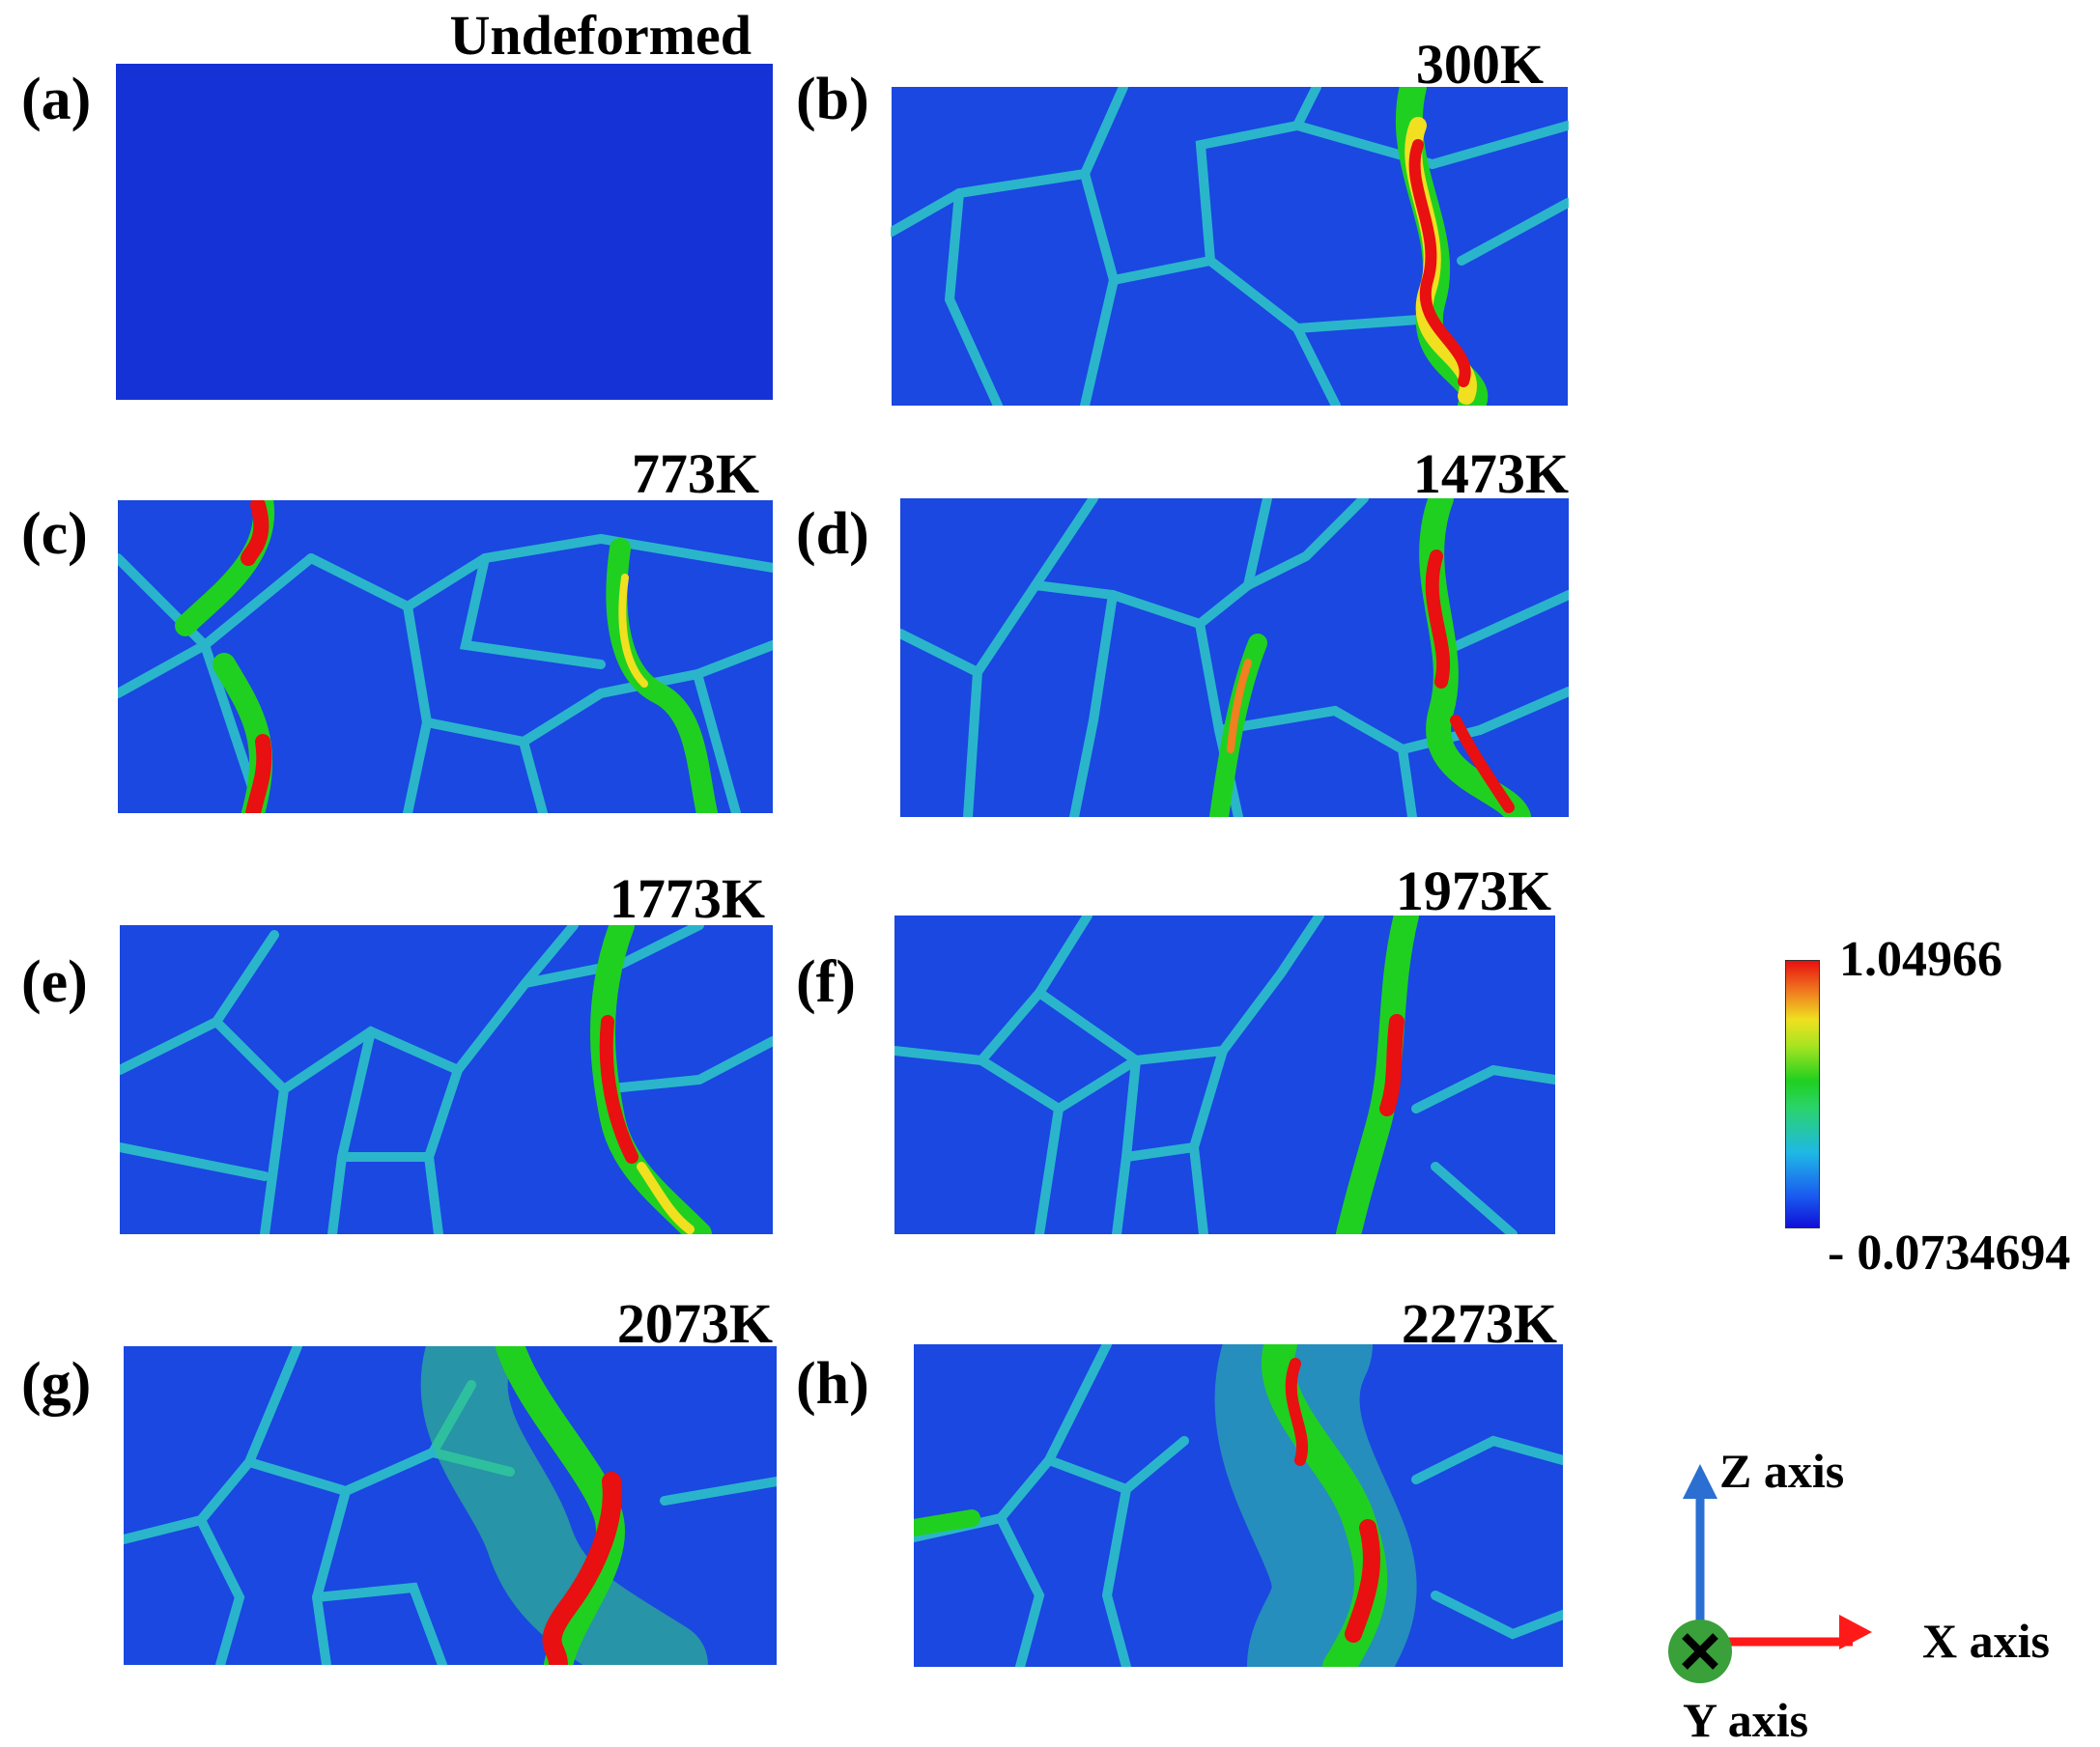 This screenshot has height=1747, width=2100. I want to click on panel-label: (g), so click(56, 1384).